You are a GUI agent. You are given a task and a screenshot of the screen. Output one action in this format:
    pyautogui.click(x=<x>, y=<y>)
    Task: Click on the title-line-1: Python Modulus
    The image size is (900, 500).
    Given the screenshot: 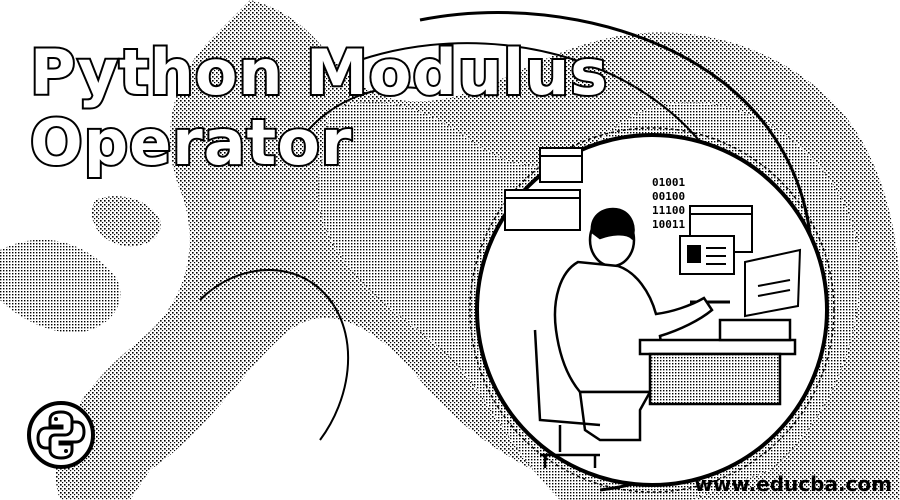 What is the action you would take?
    pyautogui.click(x=318, y=73)
    